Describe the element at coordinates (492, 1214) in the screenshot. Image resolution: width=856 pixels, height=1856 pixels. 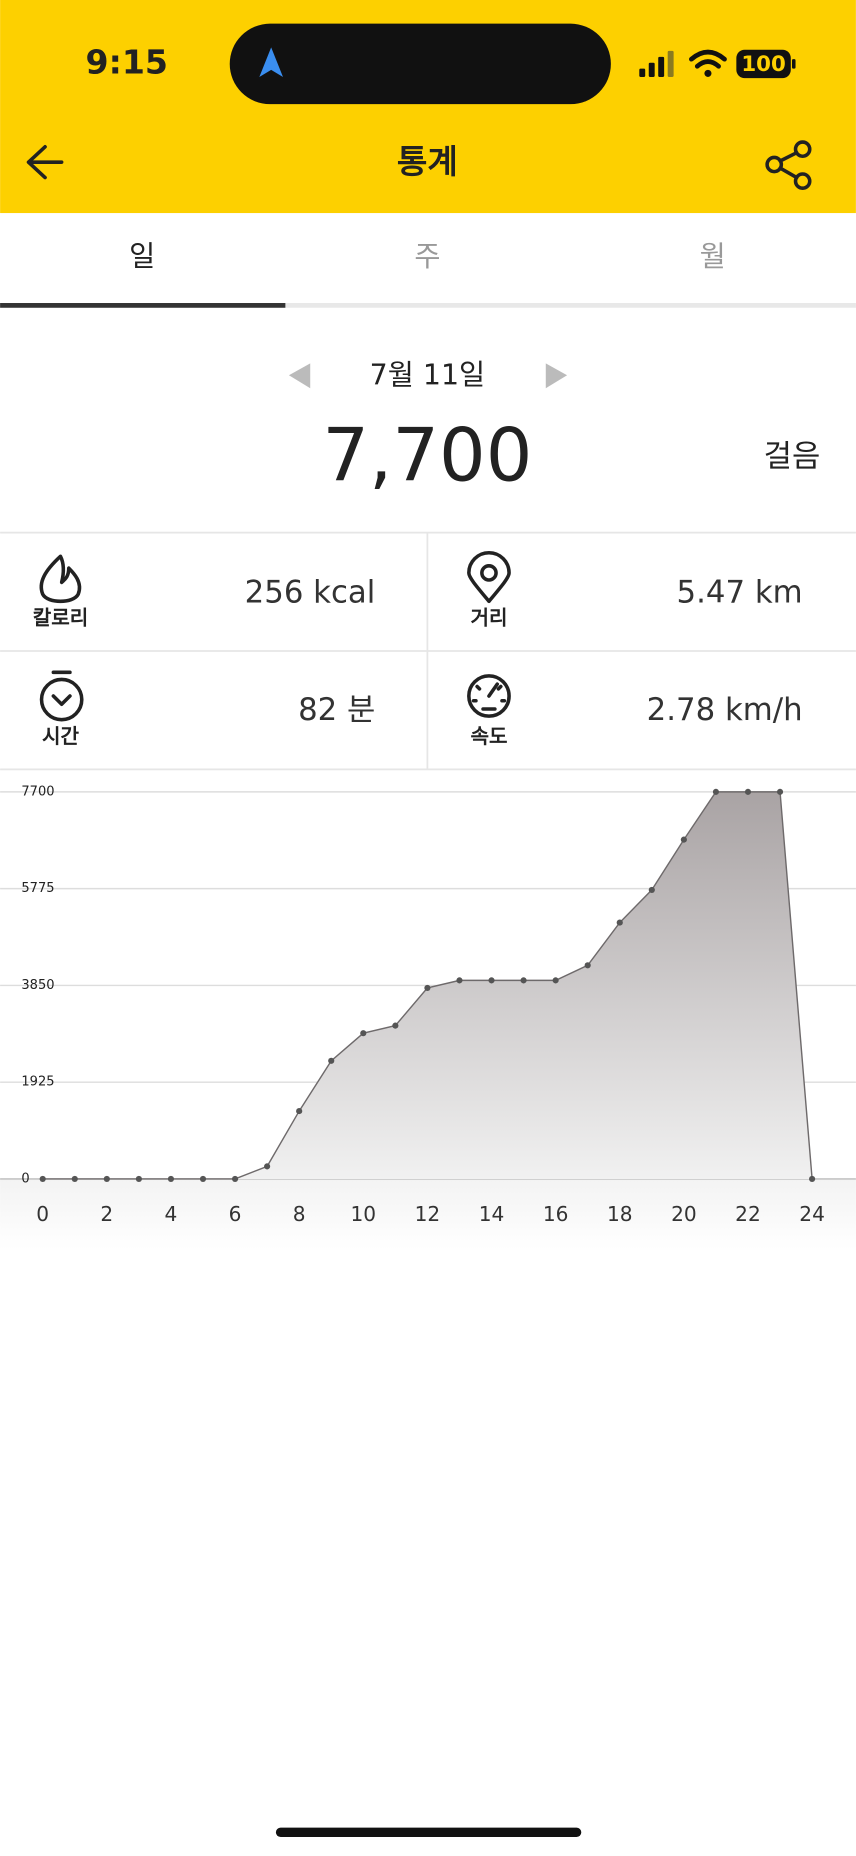
I see `x-tick-label: 14` at that location.